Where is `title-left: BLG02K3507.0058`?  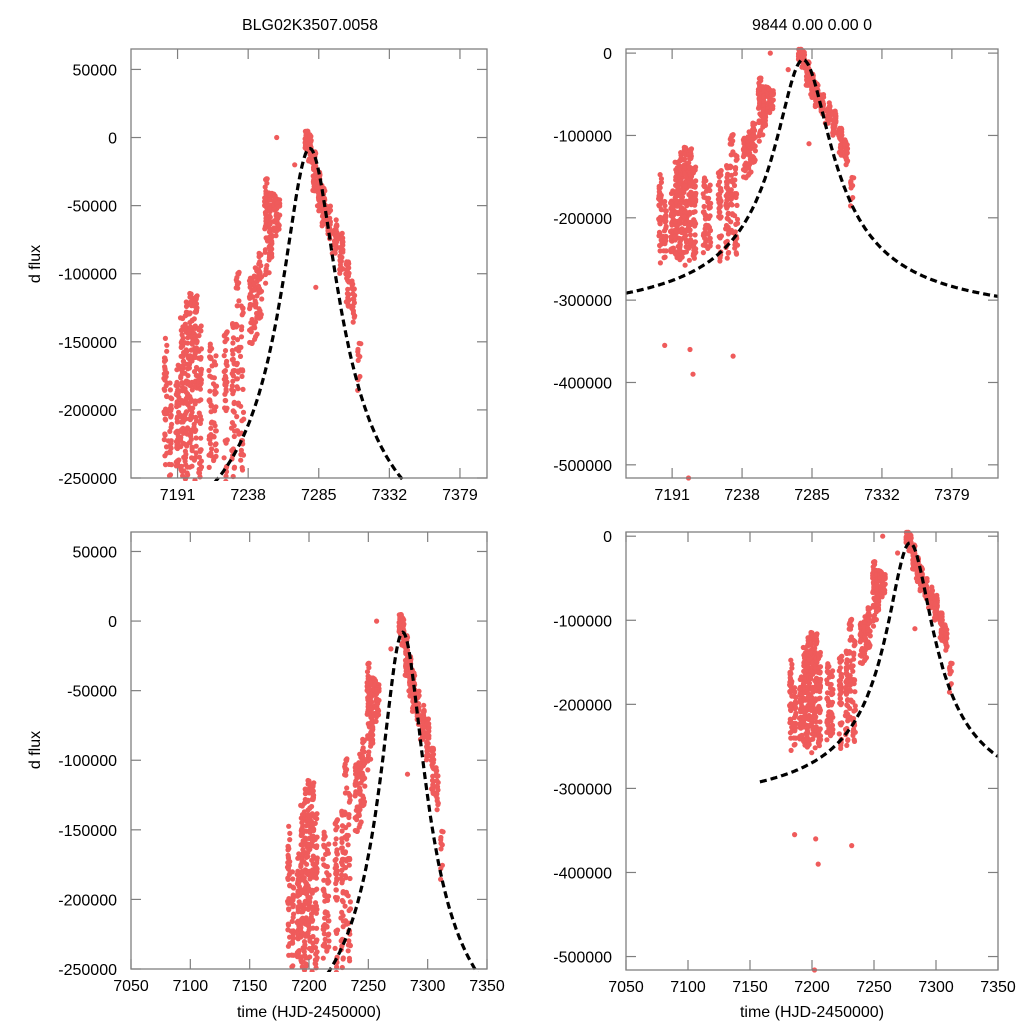
title-left: BLG02K3507.0058 is located at coordinates (310, 25).